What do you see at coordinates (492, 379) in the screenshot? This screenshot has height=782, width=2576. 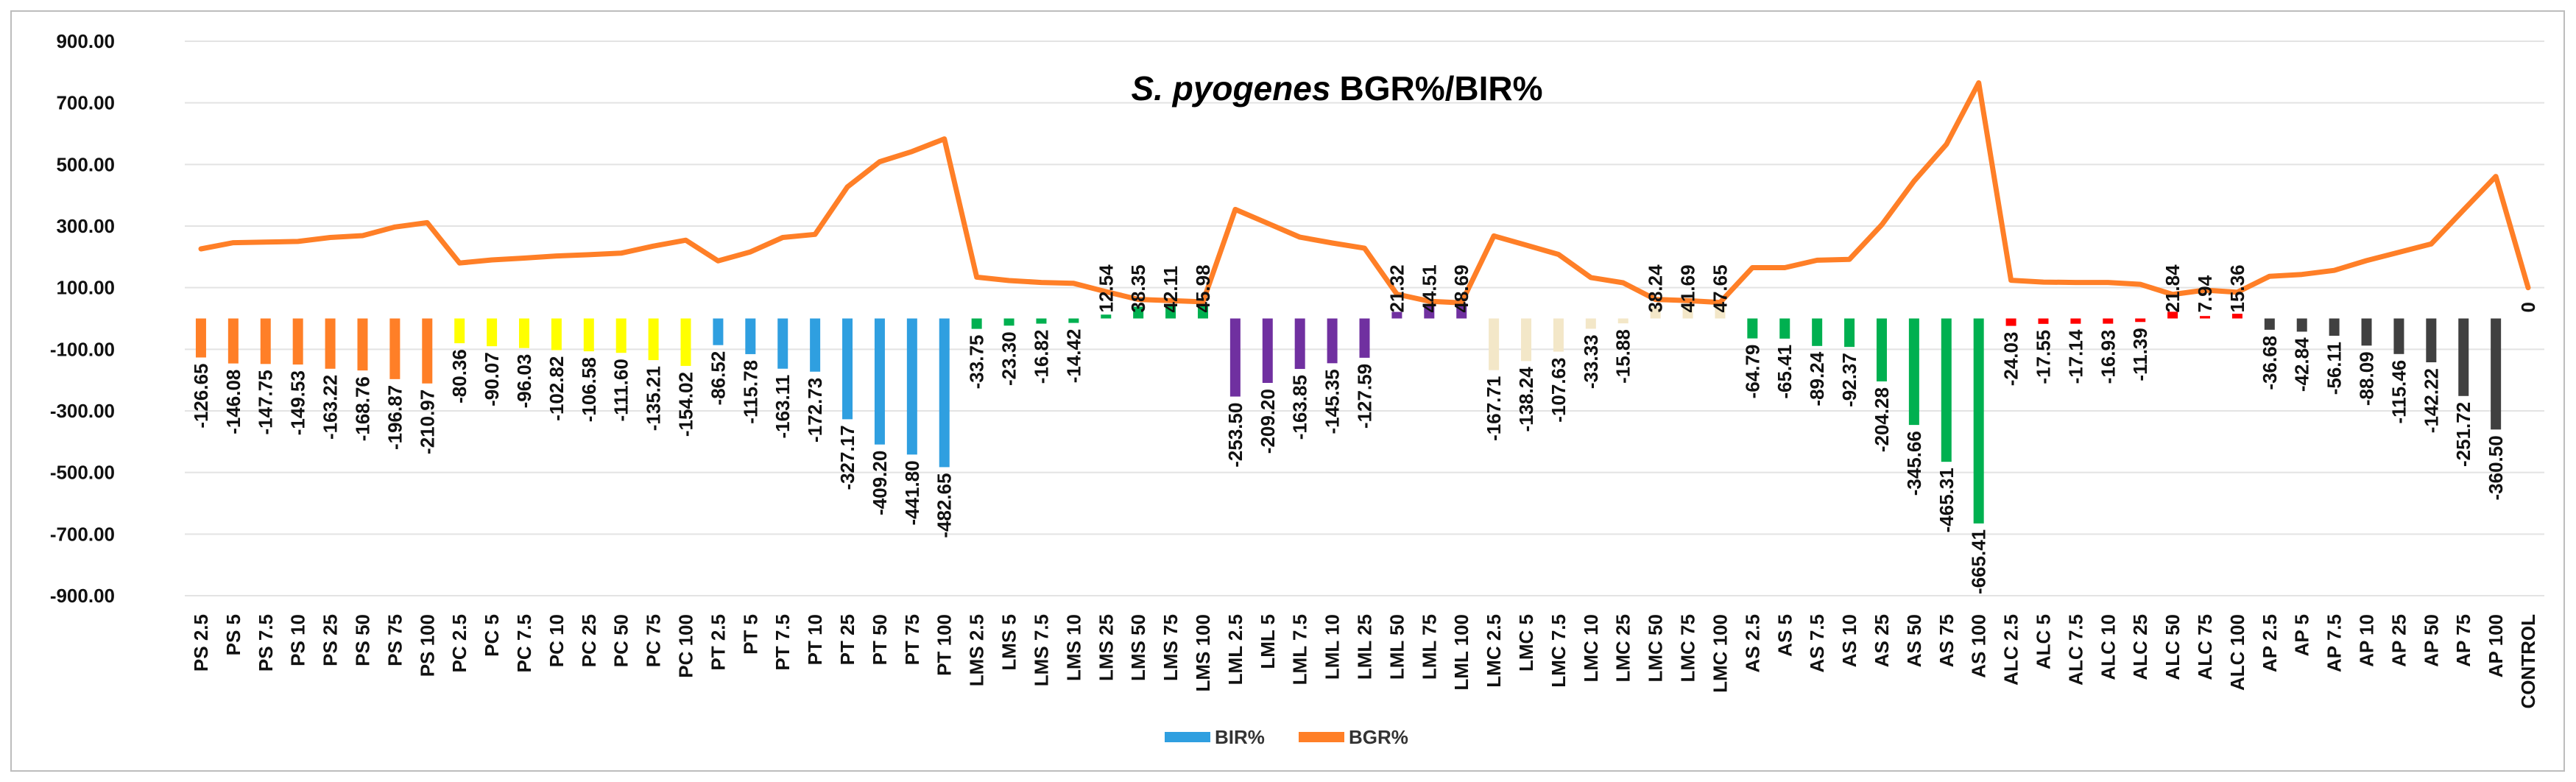 I see `bar-value-label: -90.07` at bounding box center [492, 379].